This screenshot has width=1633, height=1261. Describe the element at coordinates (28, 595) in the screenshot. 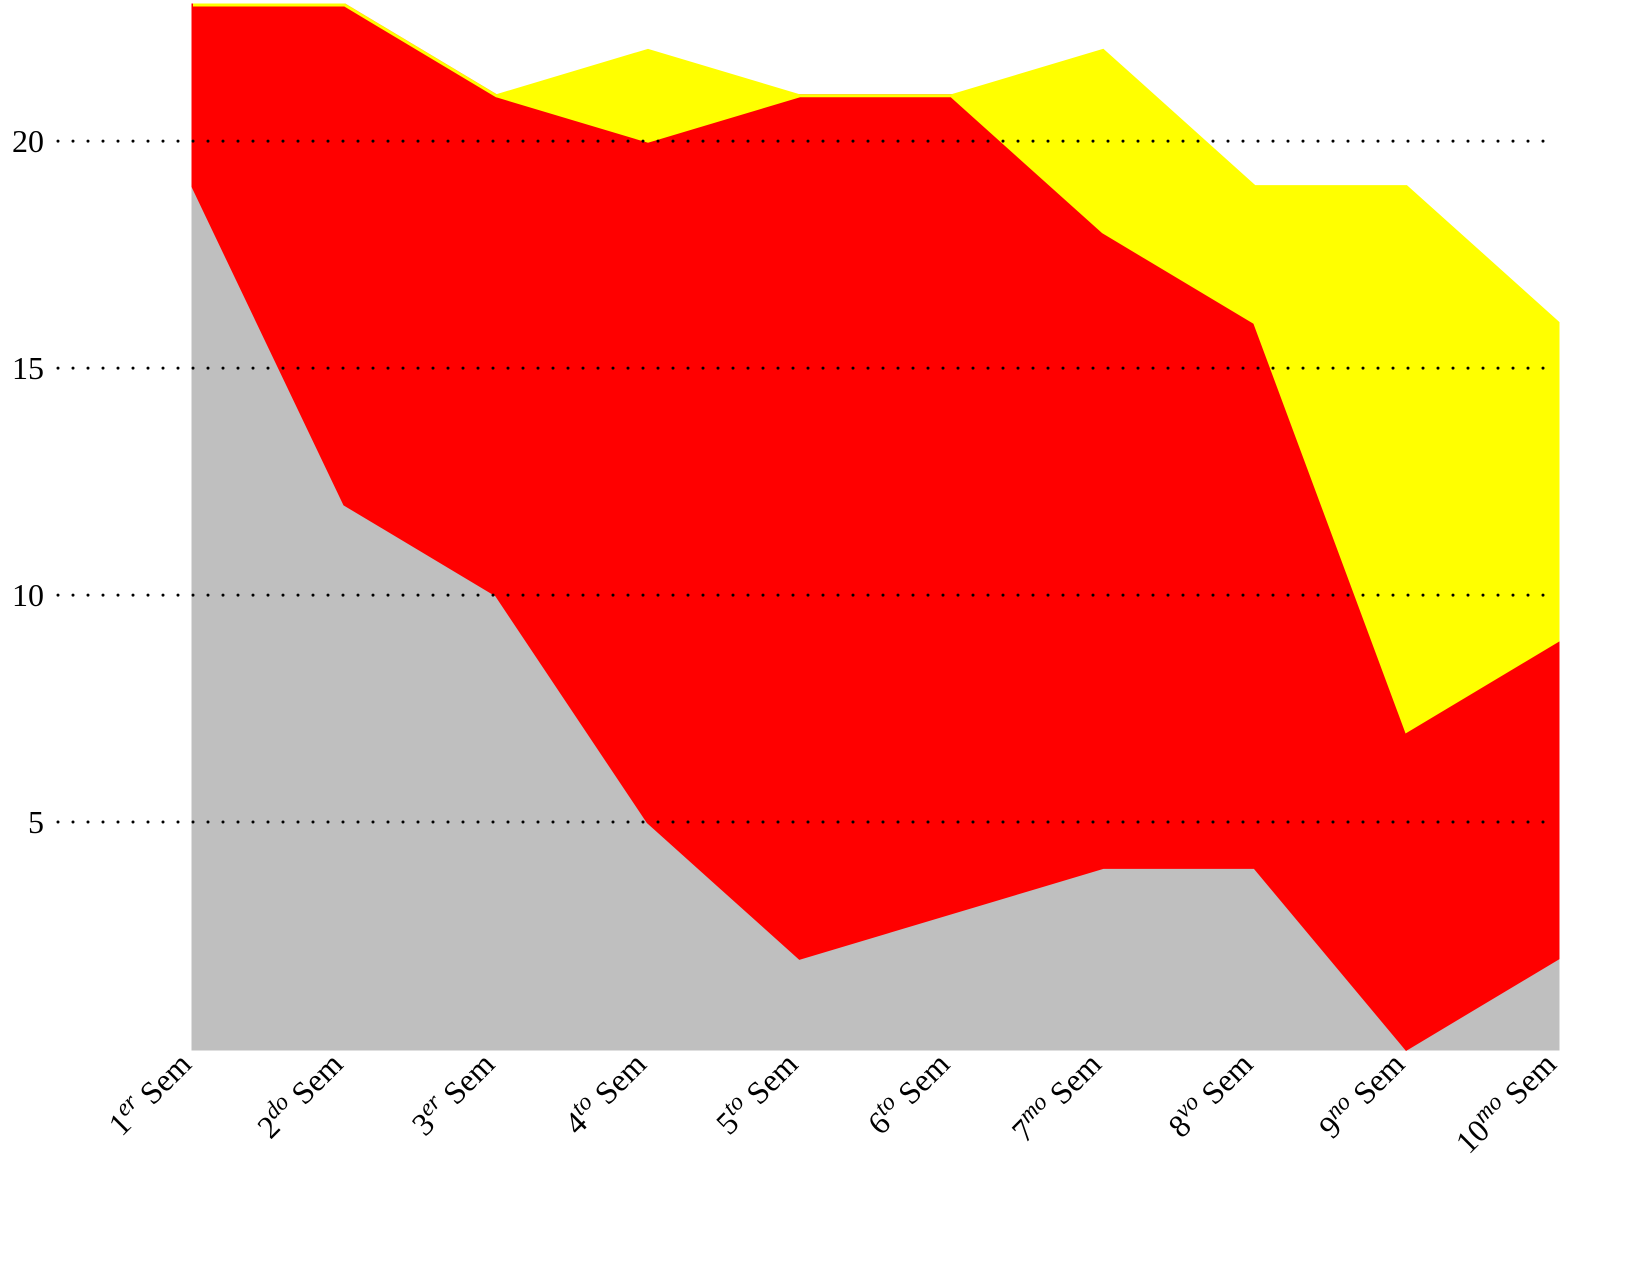

I see `y-tick-label: 10` at that location.